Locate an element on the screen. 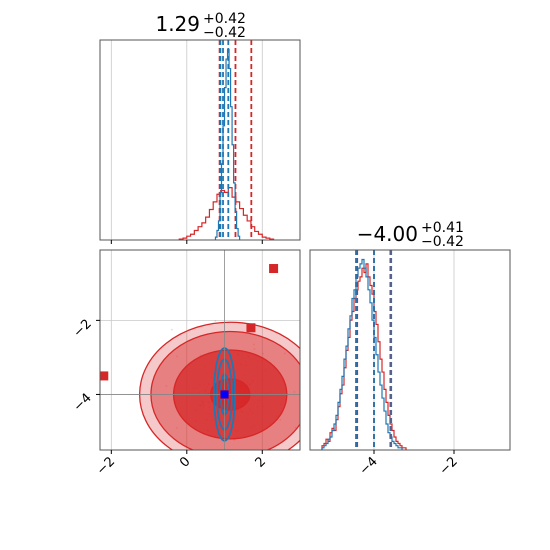 This screenshot has height=550, width=550. title-upper-error-param-0: +0.42 is located at coordinates (224, 19).